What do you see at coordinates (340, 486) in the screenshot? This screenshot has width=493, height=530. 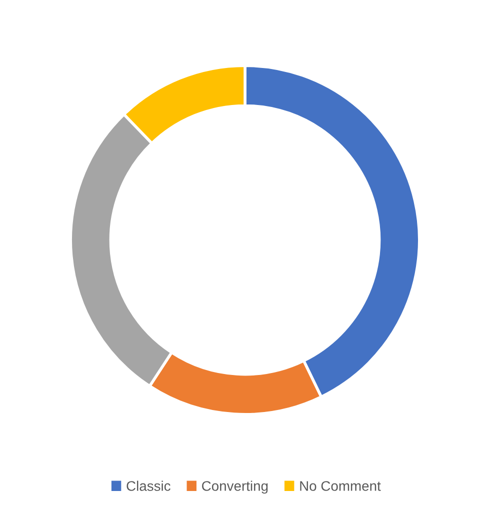 I see `legend-label: No Comment` at bounding box center [340, 486].